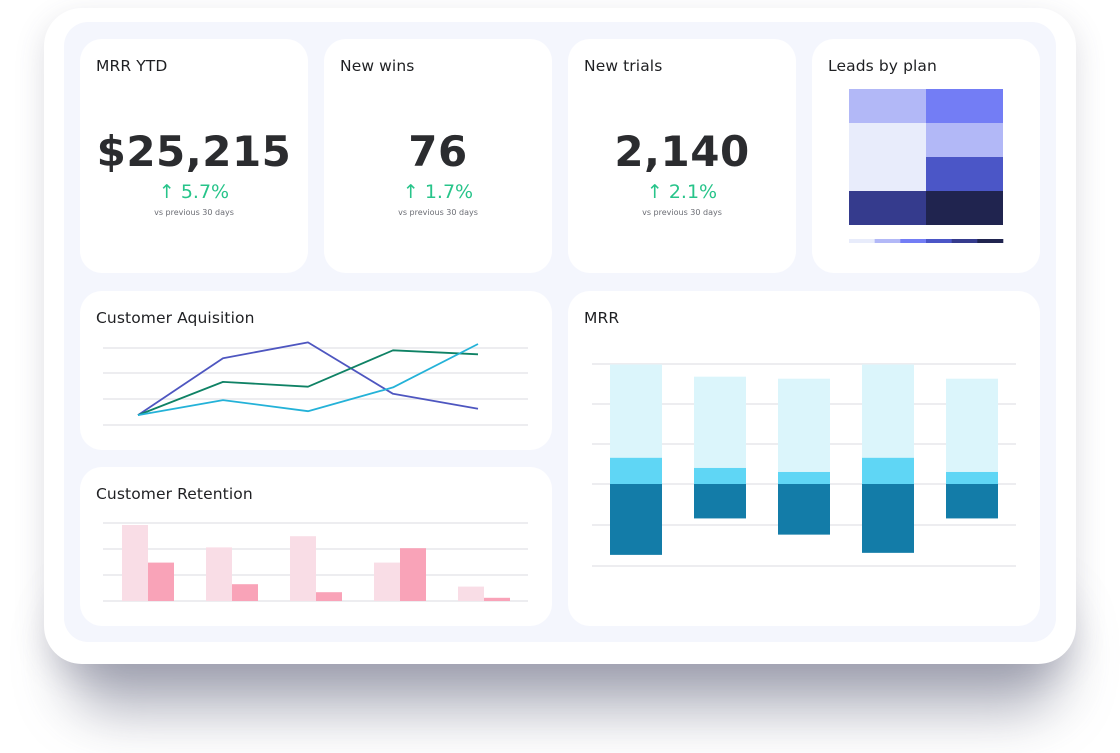 This screenshot has width=1120, height=753. Describe the element at coordinates (682, 192) in the screenshot. I see `kpi-change: ↑ 2.1%` at that location.